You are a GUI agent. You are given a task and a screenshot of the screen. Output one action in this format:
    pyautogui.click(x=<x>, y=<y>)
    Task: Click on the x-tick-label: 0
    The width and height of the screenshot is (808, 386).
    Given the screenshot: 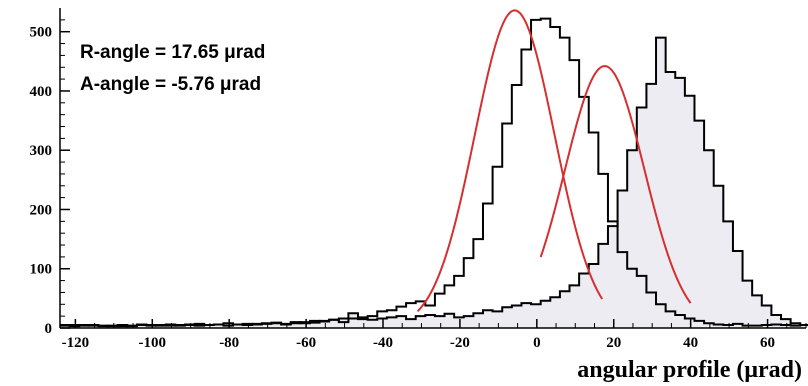 What is the action you would take?
    pyautogui.click(x=537, y=343)
    